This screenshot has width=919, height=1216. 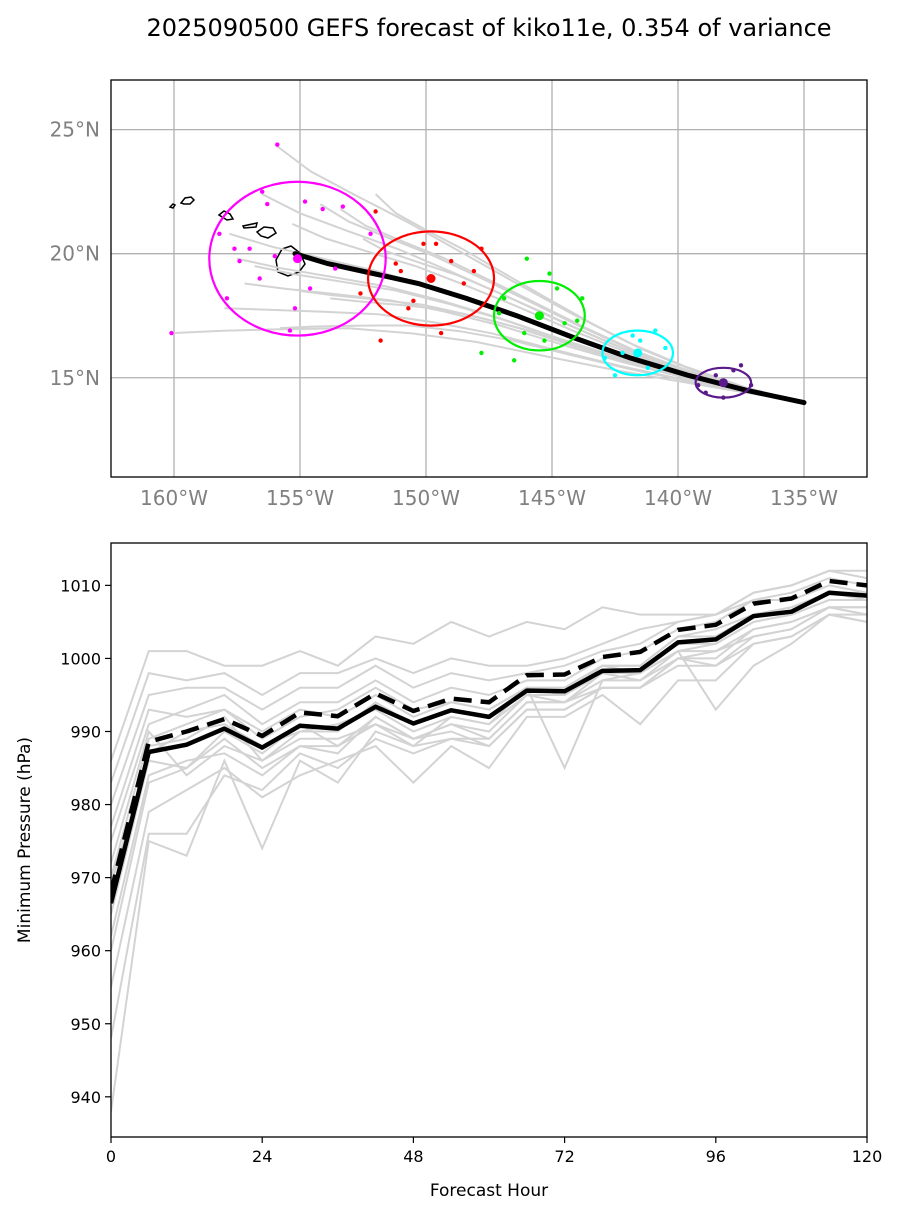 I want to click on member-pressure-line, so click(x=489, y=665).